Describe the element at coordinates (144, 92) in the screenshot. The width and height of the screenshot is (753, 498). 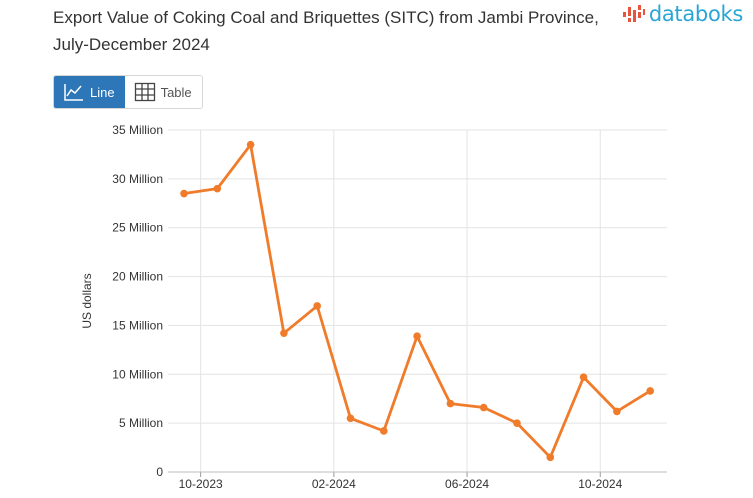
I see `table-grid-icon` at that location.